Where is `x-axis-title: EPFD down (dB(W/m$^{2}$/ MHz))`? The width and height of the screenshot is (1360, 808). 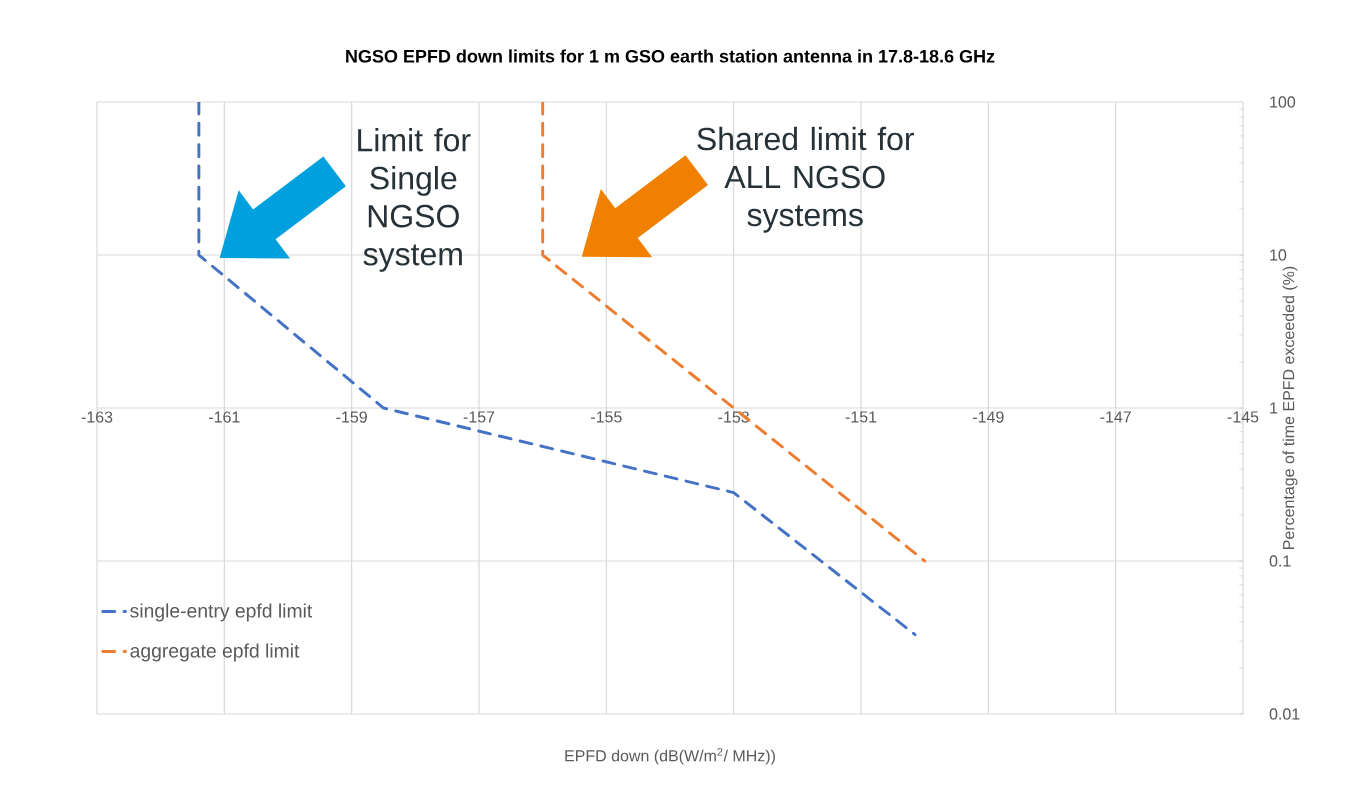 x-axis-title: EPFD down (dB(W/m$^{2}$/ MHz)) is located at coordinates (670, 756).